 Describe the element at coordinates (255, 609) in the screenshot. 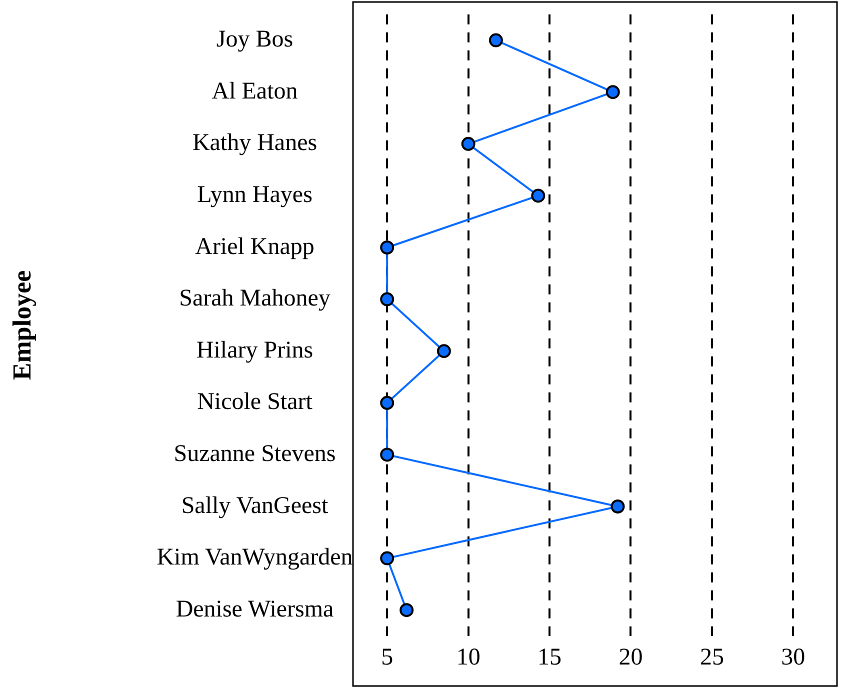

I see `y-tick-label: Denise Wiersma` at that location.